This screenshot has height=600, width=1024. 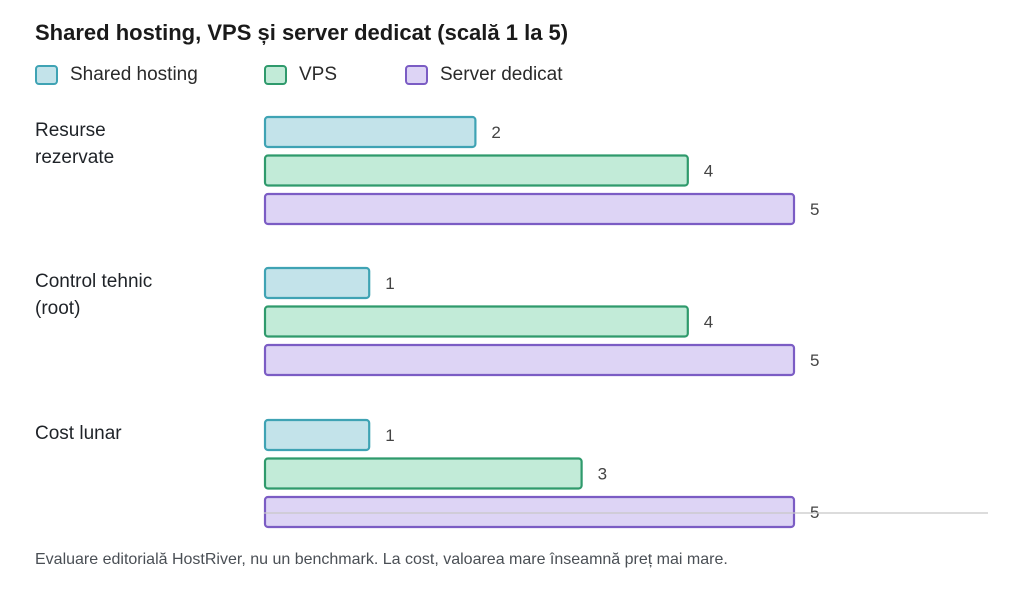 I want to click on category-label-resurse-rezervate: Resurse rezervate, so click(x=75, y=144).